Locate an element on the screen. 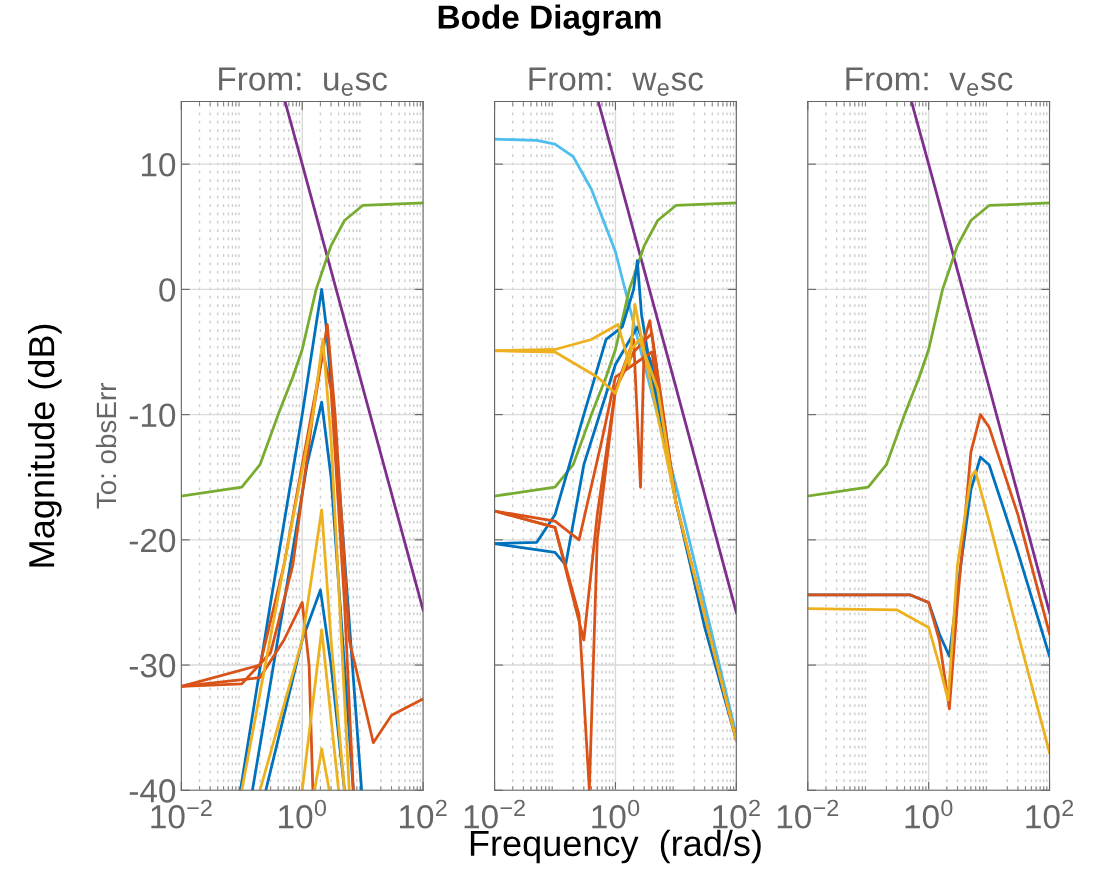  chart-title: From: v$_{e}$sc is located at coordinates (929, 81).